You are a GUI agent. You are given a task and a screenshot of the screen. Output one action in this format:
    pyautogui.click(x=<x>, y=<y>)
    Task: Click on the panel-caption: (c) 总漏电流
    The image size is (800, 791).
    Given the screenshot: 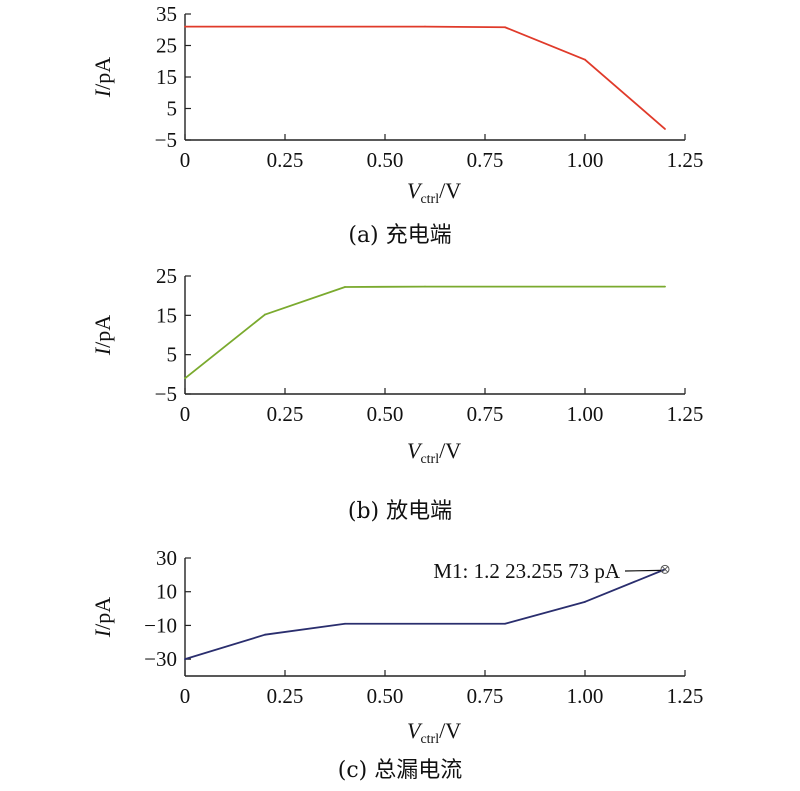 What is the action you would take?
    pyautogui.click(x=400, y=770)
    